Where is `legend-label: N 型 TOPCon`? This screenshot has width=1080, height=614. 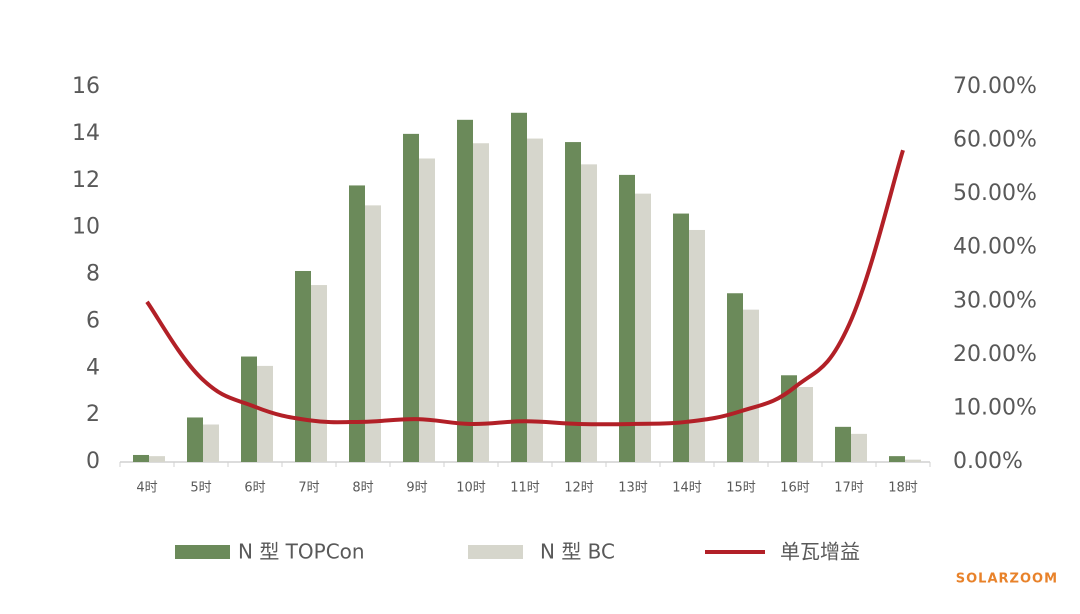 legend-label: N 型 TOPCon is located at coordinates (301, 552).